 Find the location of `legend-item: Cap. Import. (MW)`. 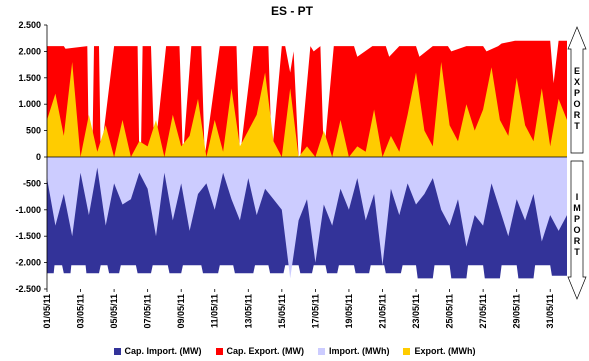

legend-item: Cap. Import. (MW) is located at coordinates (157, 351).